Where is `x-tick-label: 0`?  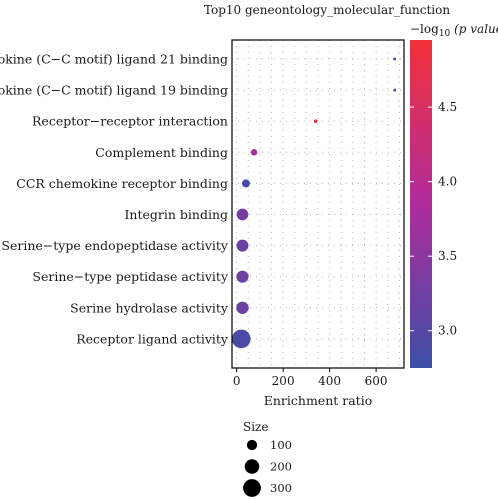 x-tick-label: 0 is located at coordinates (237, 381).